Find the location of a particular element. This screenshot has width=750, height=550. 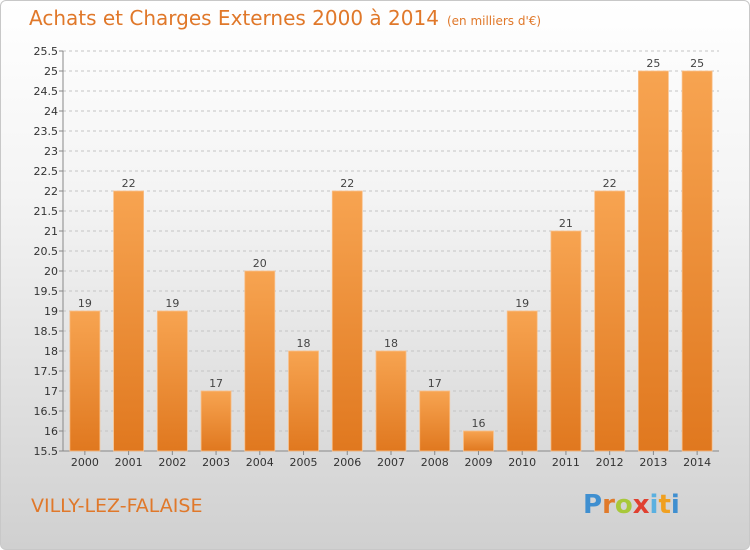

y-tick-label: 24.5 is located at coordinates (46, 91).